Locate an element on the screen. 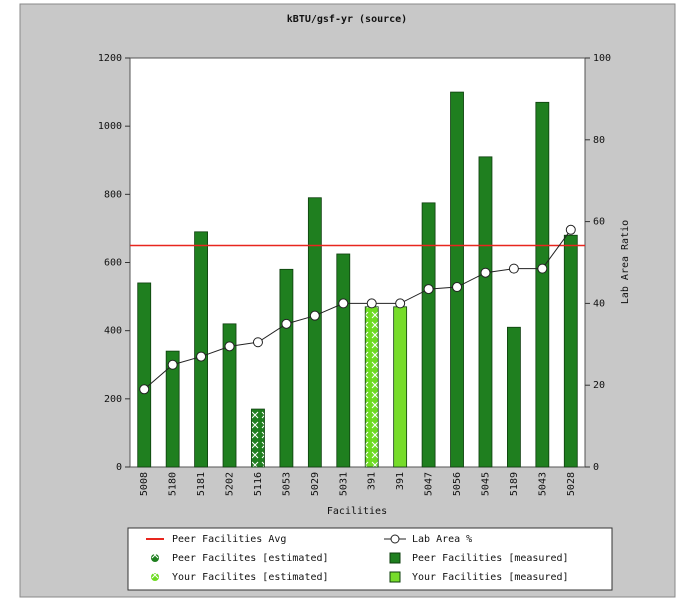  x-tick-label: 5053 is located at coordinates (286, 484).